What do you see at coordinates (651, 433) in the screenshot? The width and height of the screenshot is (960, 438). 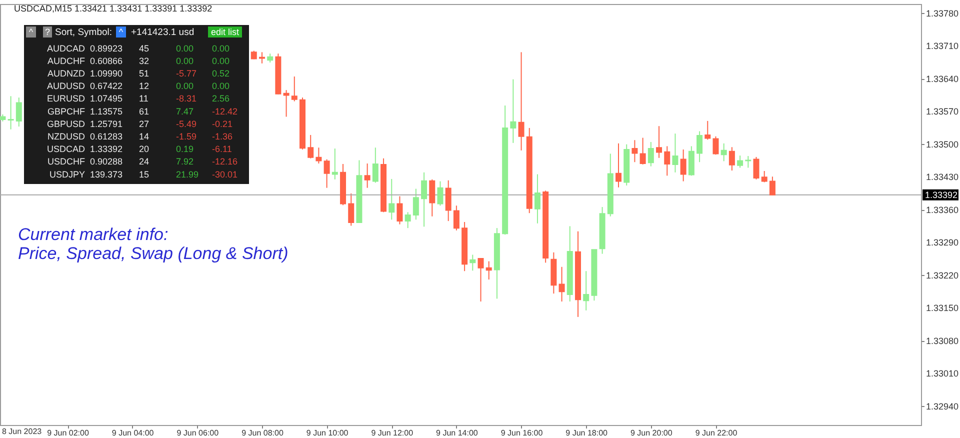 I see `x-tick-label: 9 Jun 20:00` at bounding box center [651, 433].